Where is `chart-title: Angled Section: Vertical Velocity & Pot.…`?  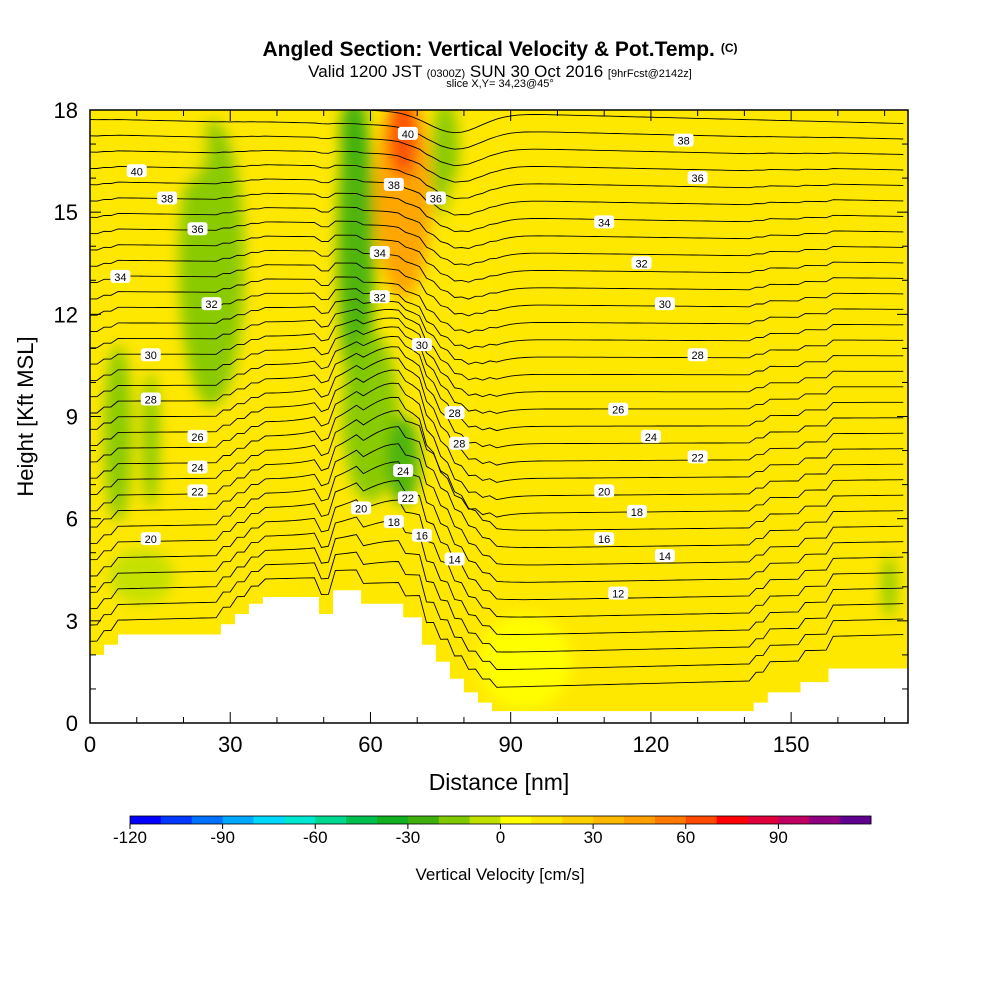 chart-title: Angled Section: Vertical Velocity & Pot.… is located at coordinates (500, 50).